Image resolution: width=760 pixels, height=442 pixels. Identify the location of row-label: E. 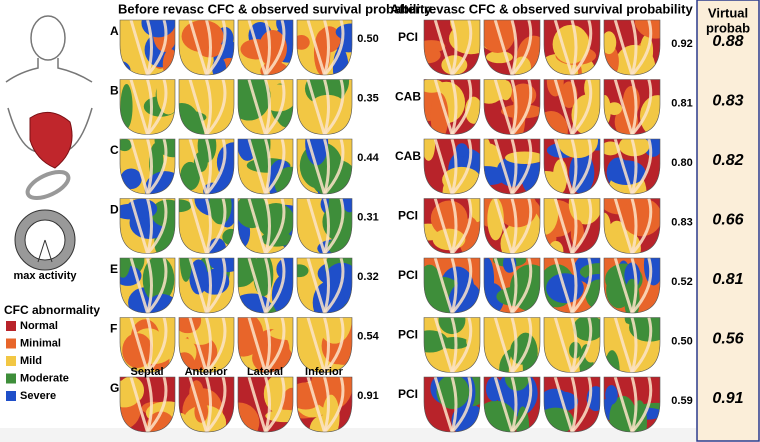
(114, 269).